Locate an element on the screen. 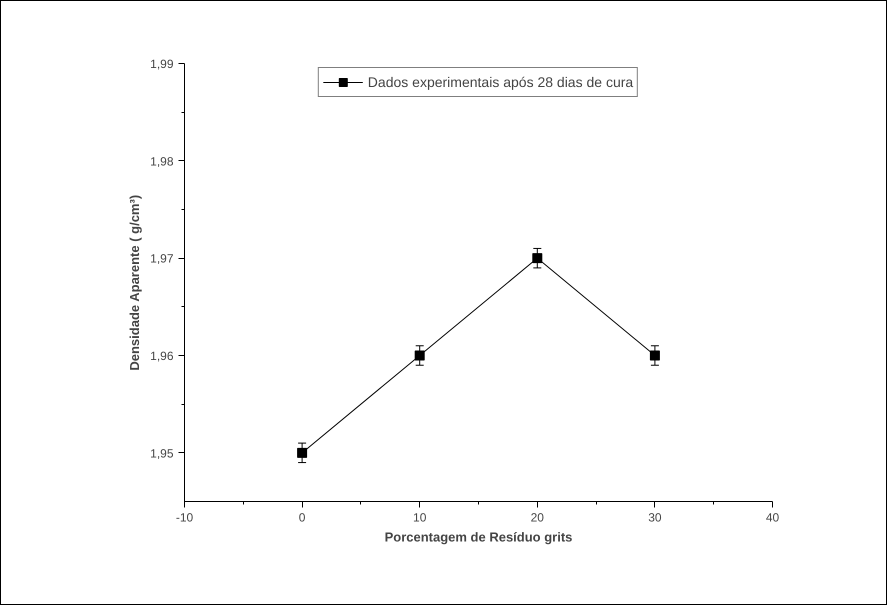 The height and width of the screenshot is (607, 889). y-tick-label: 1,97 is located at coordinates (162, 259).